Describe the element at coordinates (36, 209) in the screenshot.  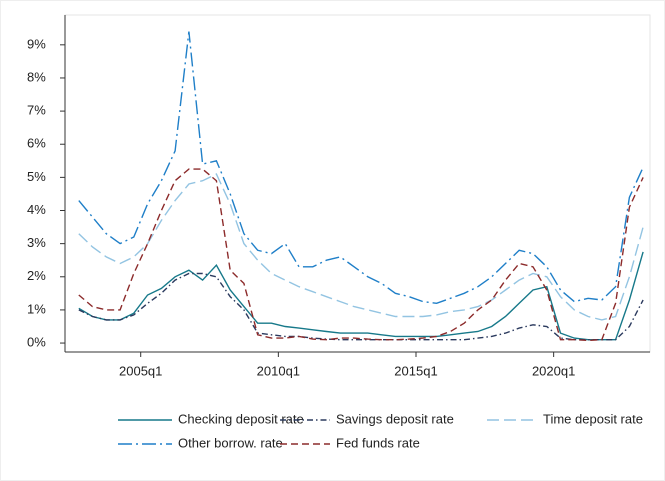
I see `y-tick-label: 4%` at that location.